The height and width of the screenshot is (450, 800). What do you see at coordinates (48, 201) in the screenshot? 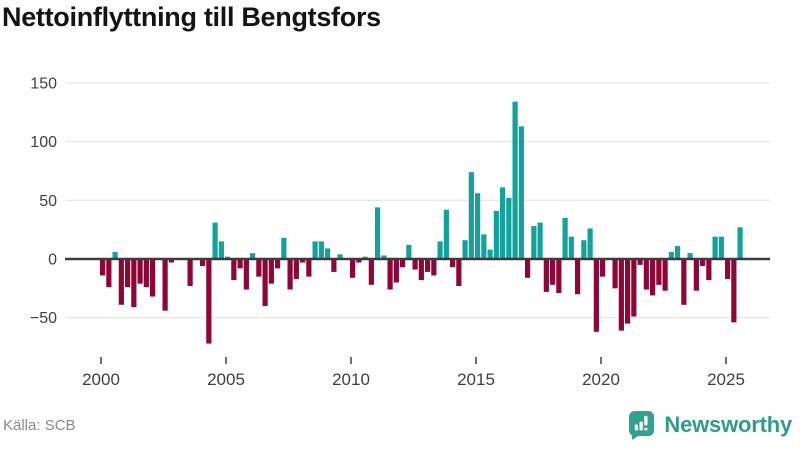
I see `y-tick-label: 50` at bounding box center [48, 201].